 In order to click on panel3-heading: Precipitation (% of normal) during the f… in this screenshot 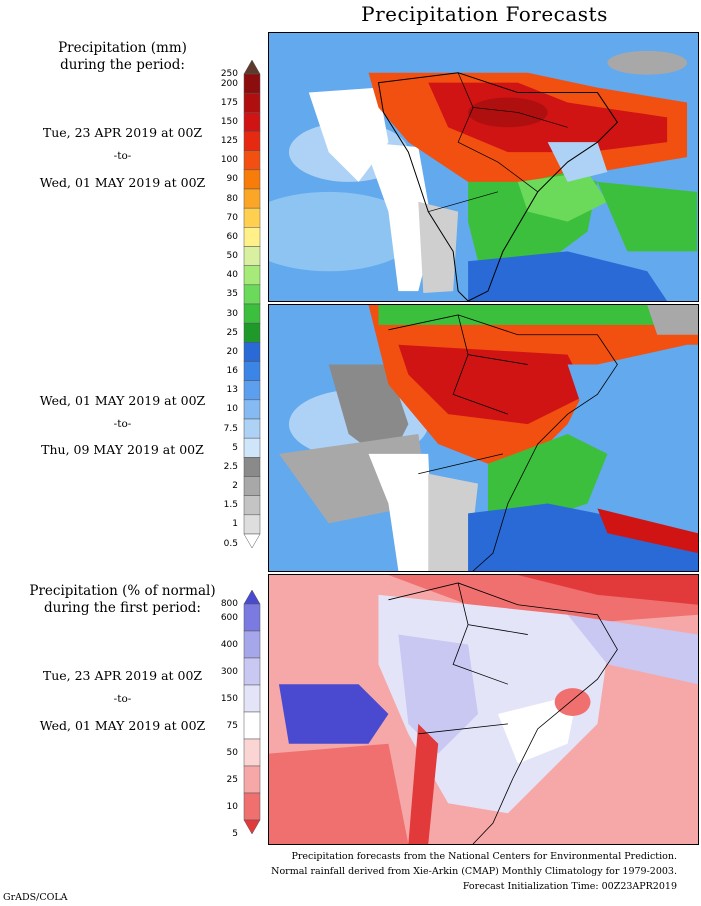, I will do `click(122, 600)`.